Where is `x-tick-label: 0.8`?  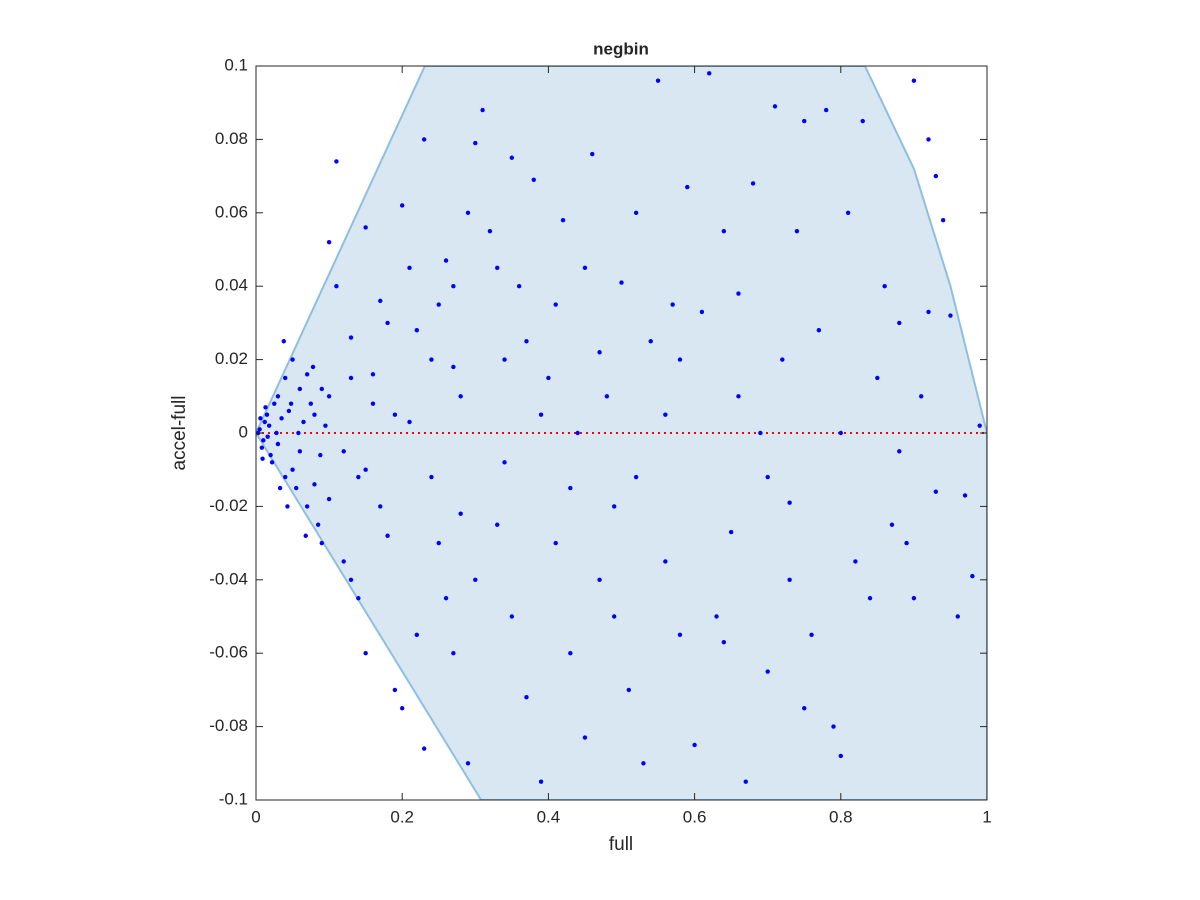
x-tick-label: 0.8 is located at coordinates (841, 816).